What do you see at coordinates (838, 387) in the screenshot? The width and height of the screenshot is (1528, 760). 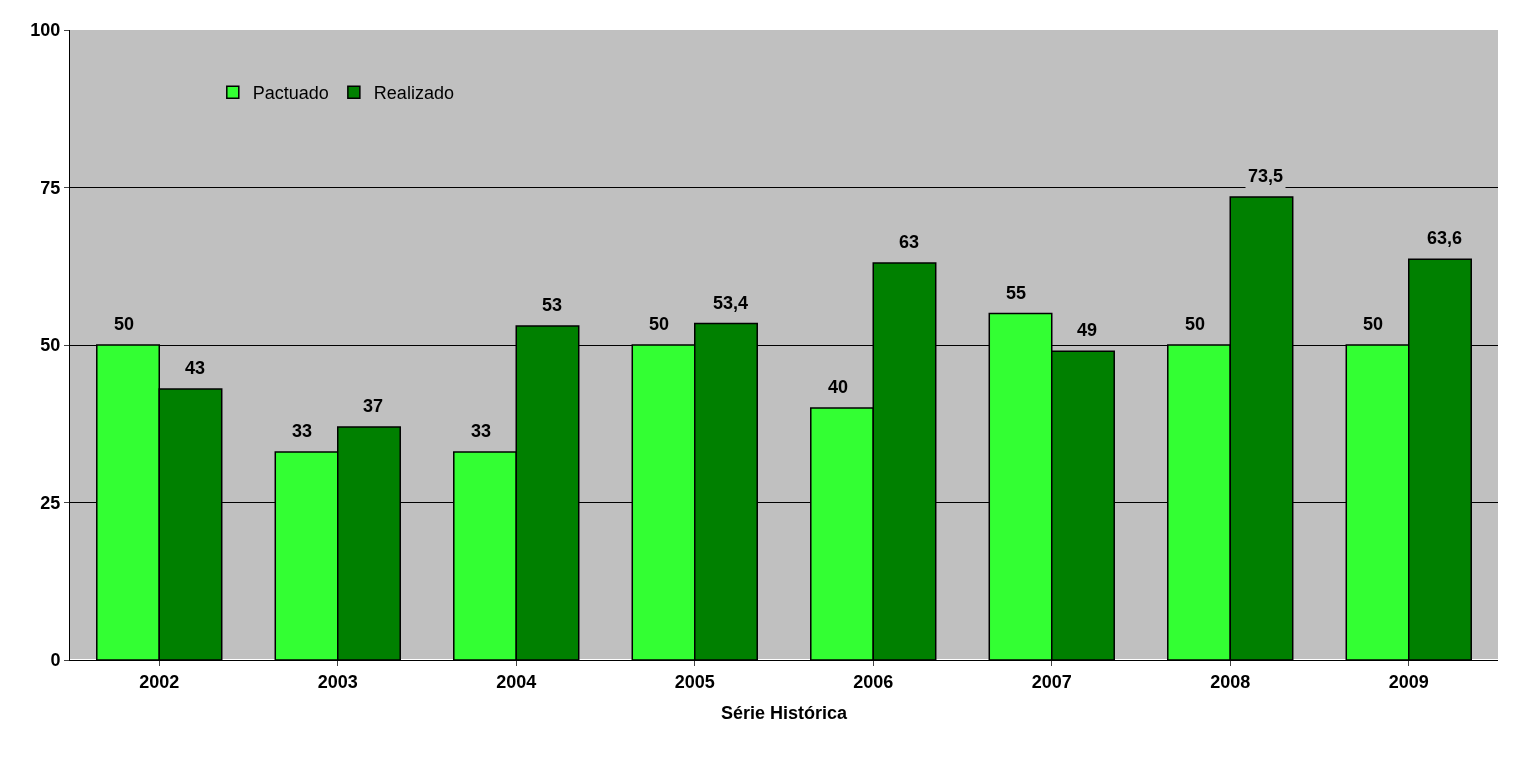 I see `data-label: 40` at bounding box center [838, 387].